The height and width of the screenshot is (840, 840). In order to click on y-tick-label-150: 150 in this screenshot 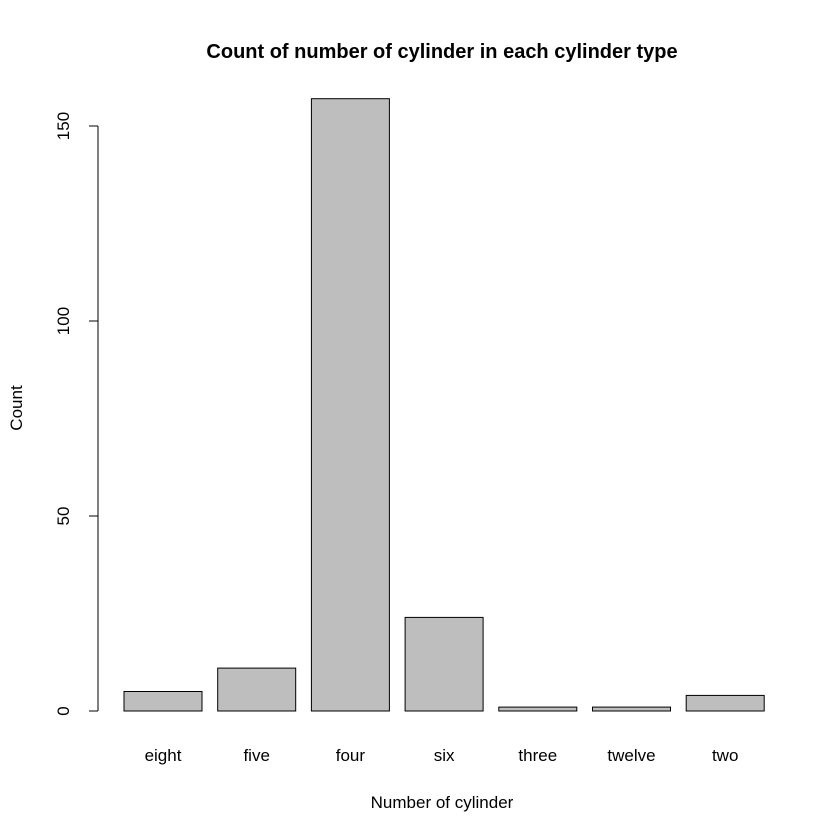, I will do `click(63, 126)`.